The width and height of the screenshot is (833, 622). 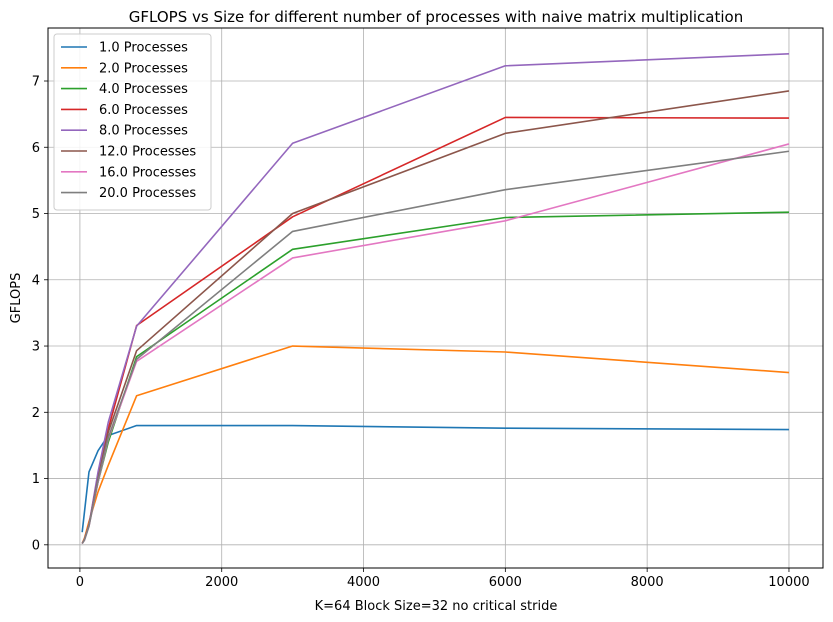 What do you see at coordinates (147, 172) in the screenshot?
I see `legend-label: 16.0 Processes` at bounding box center [147, 172].